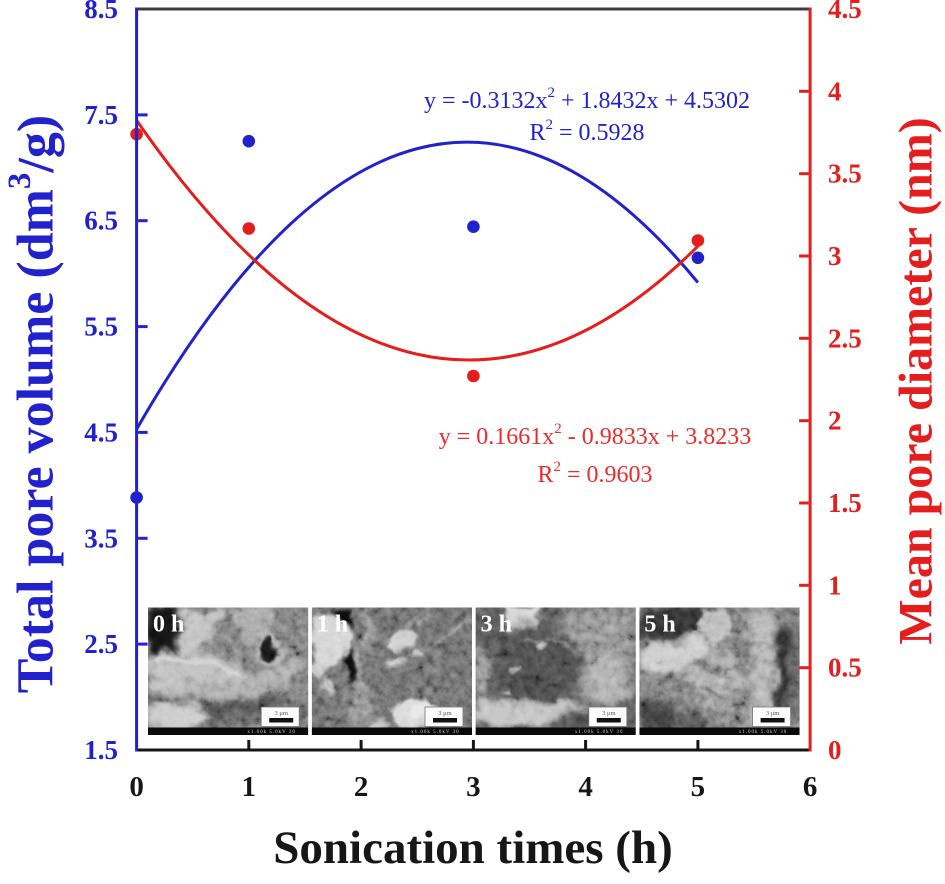 The width and height of the screenshot is (945, 884). Describe the element at coordinates (845, 668) in the screenshot. I see `svg-text: 0.5` at that location.